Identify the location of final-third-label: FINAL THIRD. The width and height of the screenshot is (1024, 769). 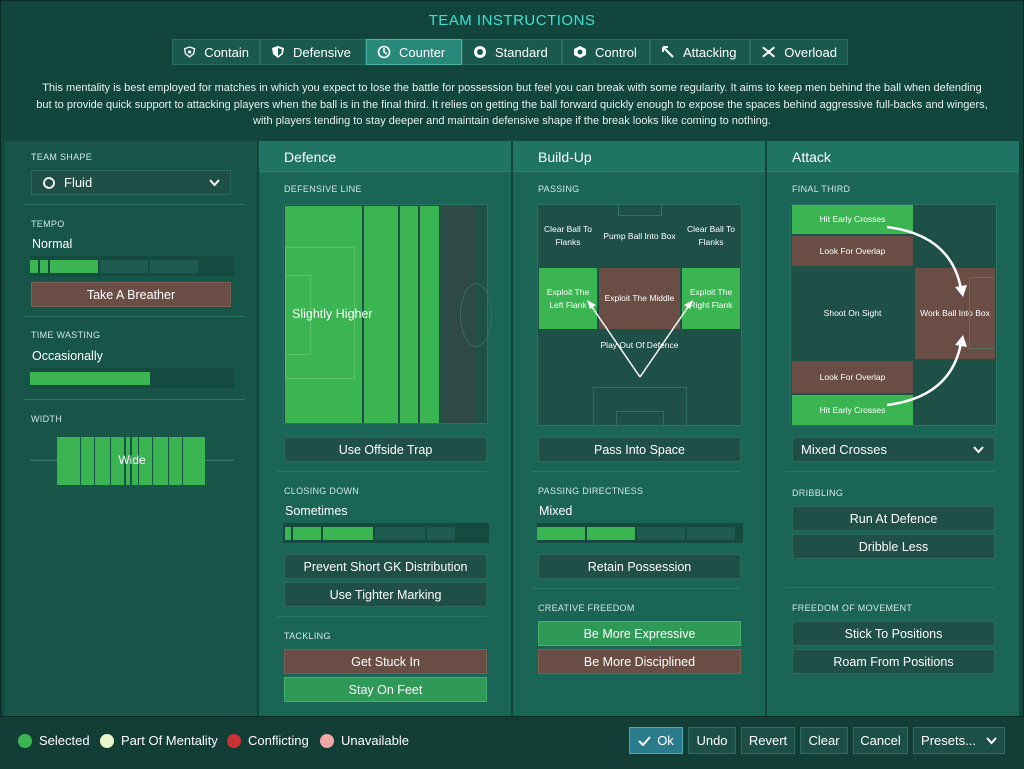
(821, 189).